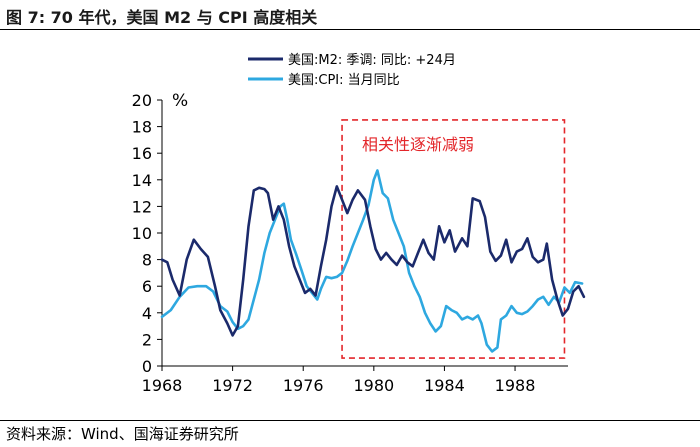  What do you see at coordinates (344, 80) in the screenshot?
I see `legend-label-cpi: 美国:CPI: 当月同比` at bounding box center [344, 80].